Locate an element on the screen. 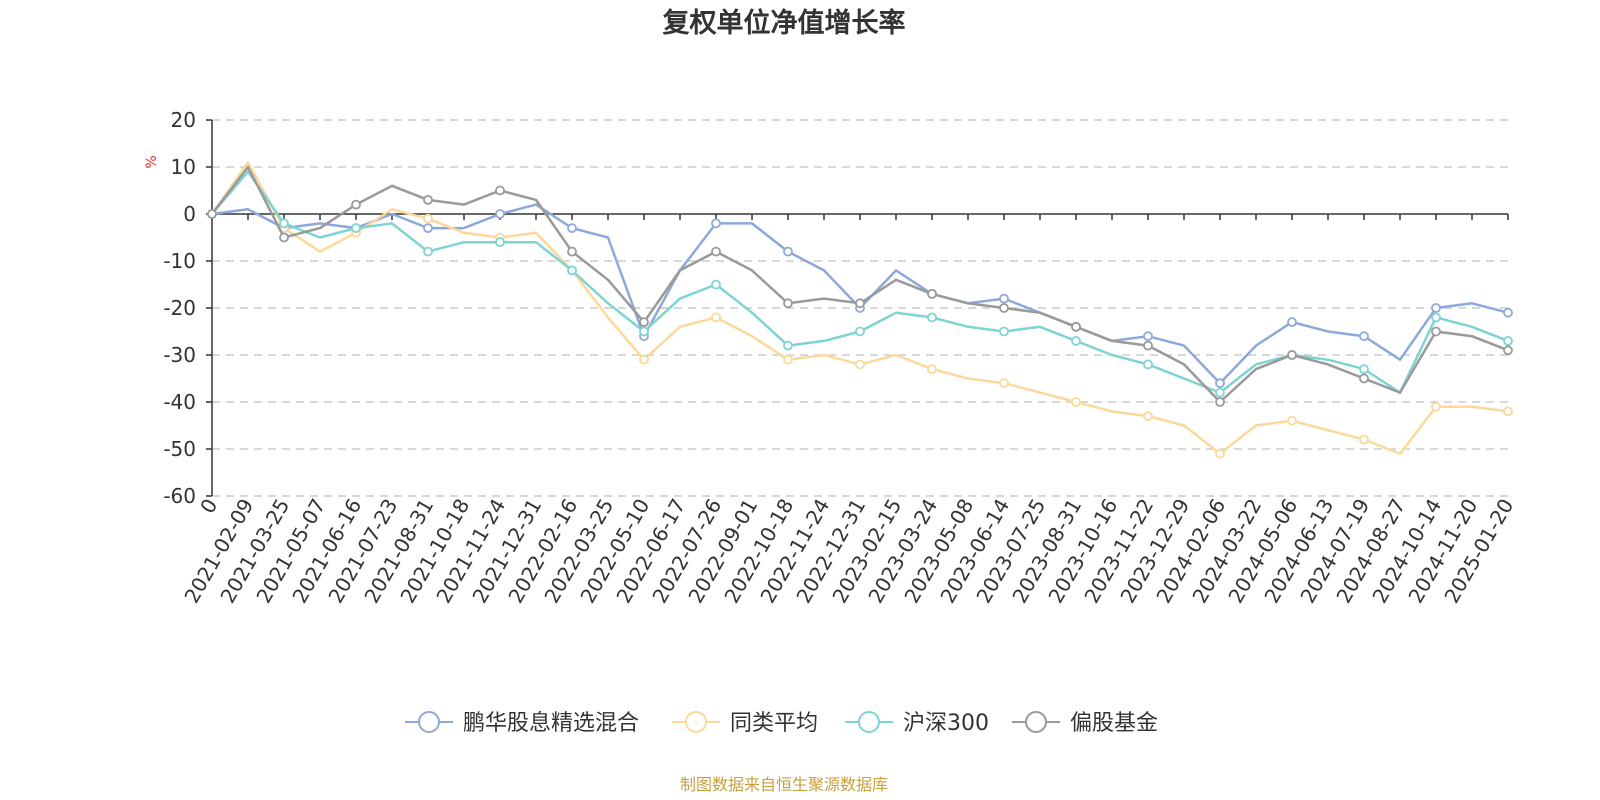  y-tick-label: 0 is located at coordinates (189, 214).